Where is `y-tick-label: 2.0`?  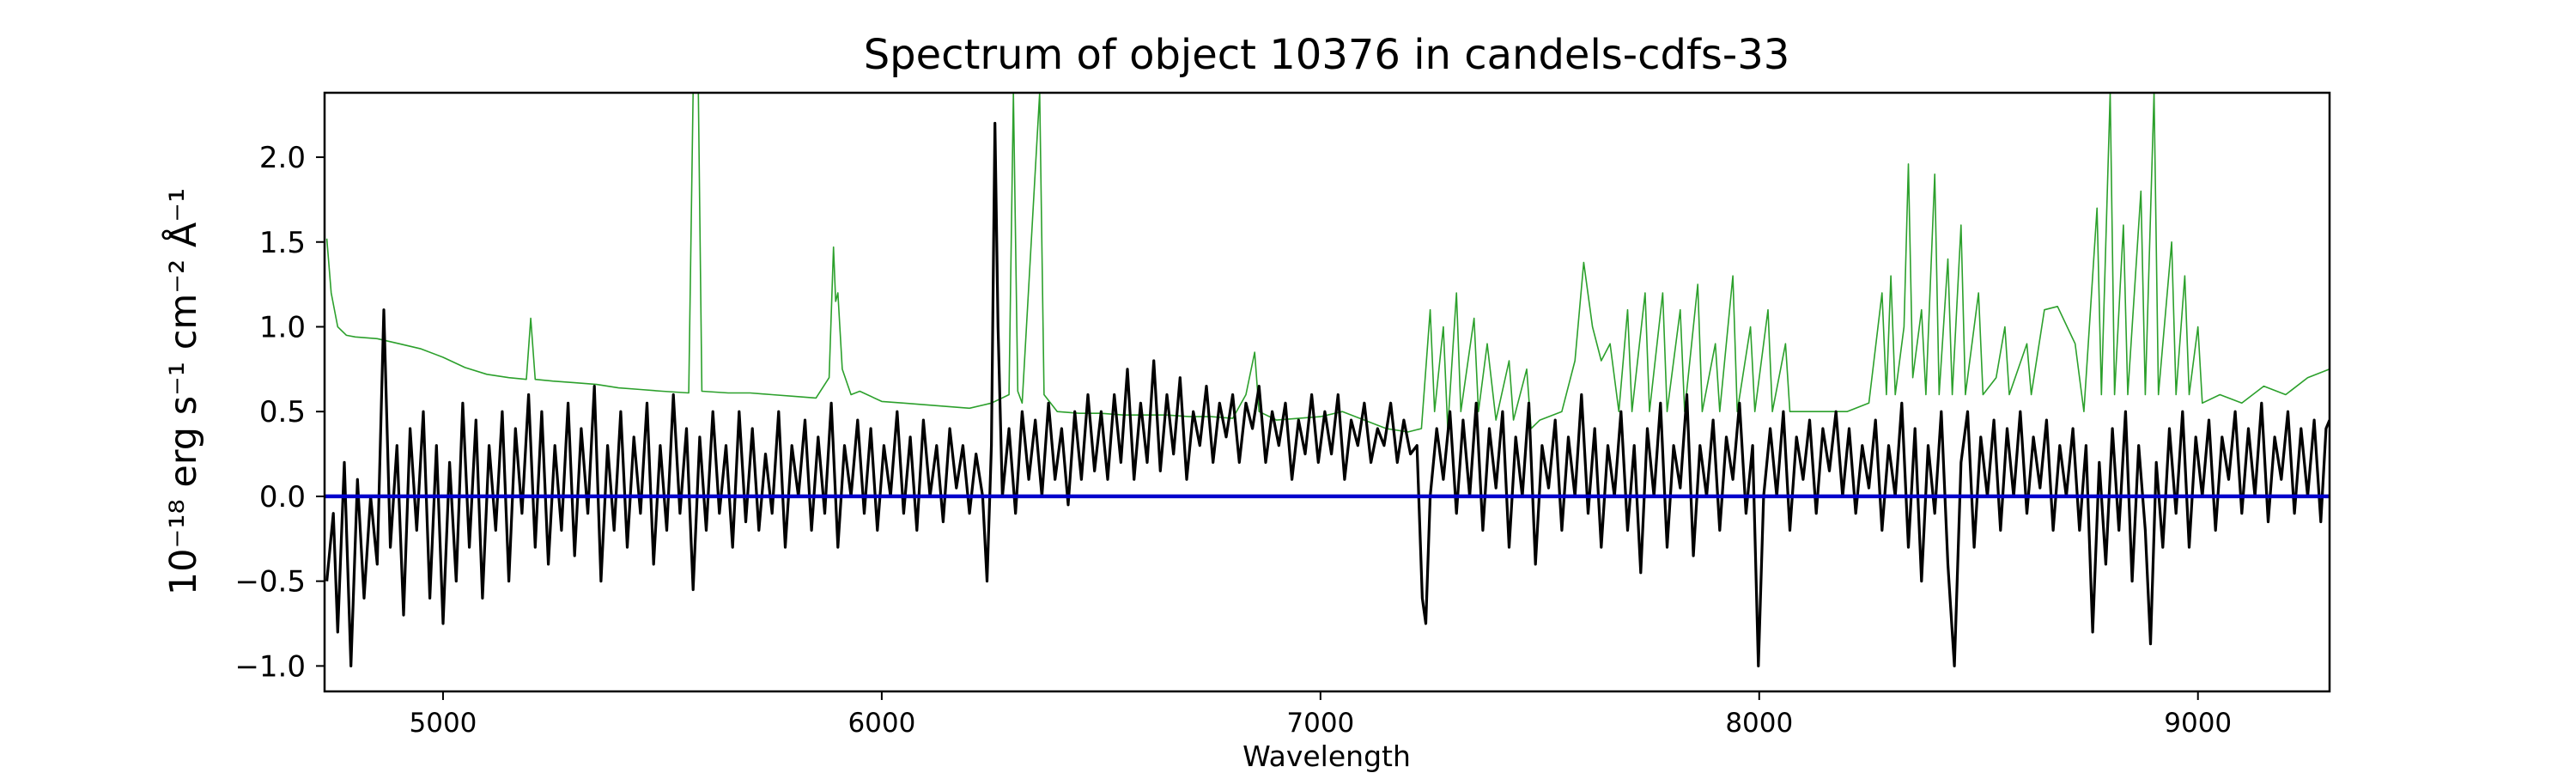
y-tick-label: 2.0 is located at coordinates (282, 158).